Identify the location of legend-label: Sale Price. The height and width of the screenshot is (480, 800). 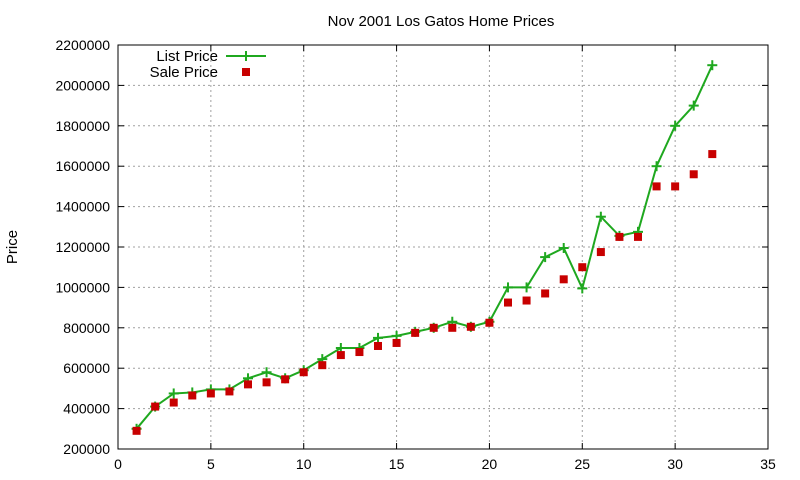
(184, 72).